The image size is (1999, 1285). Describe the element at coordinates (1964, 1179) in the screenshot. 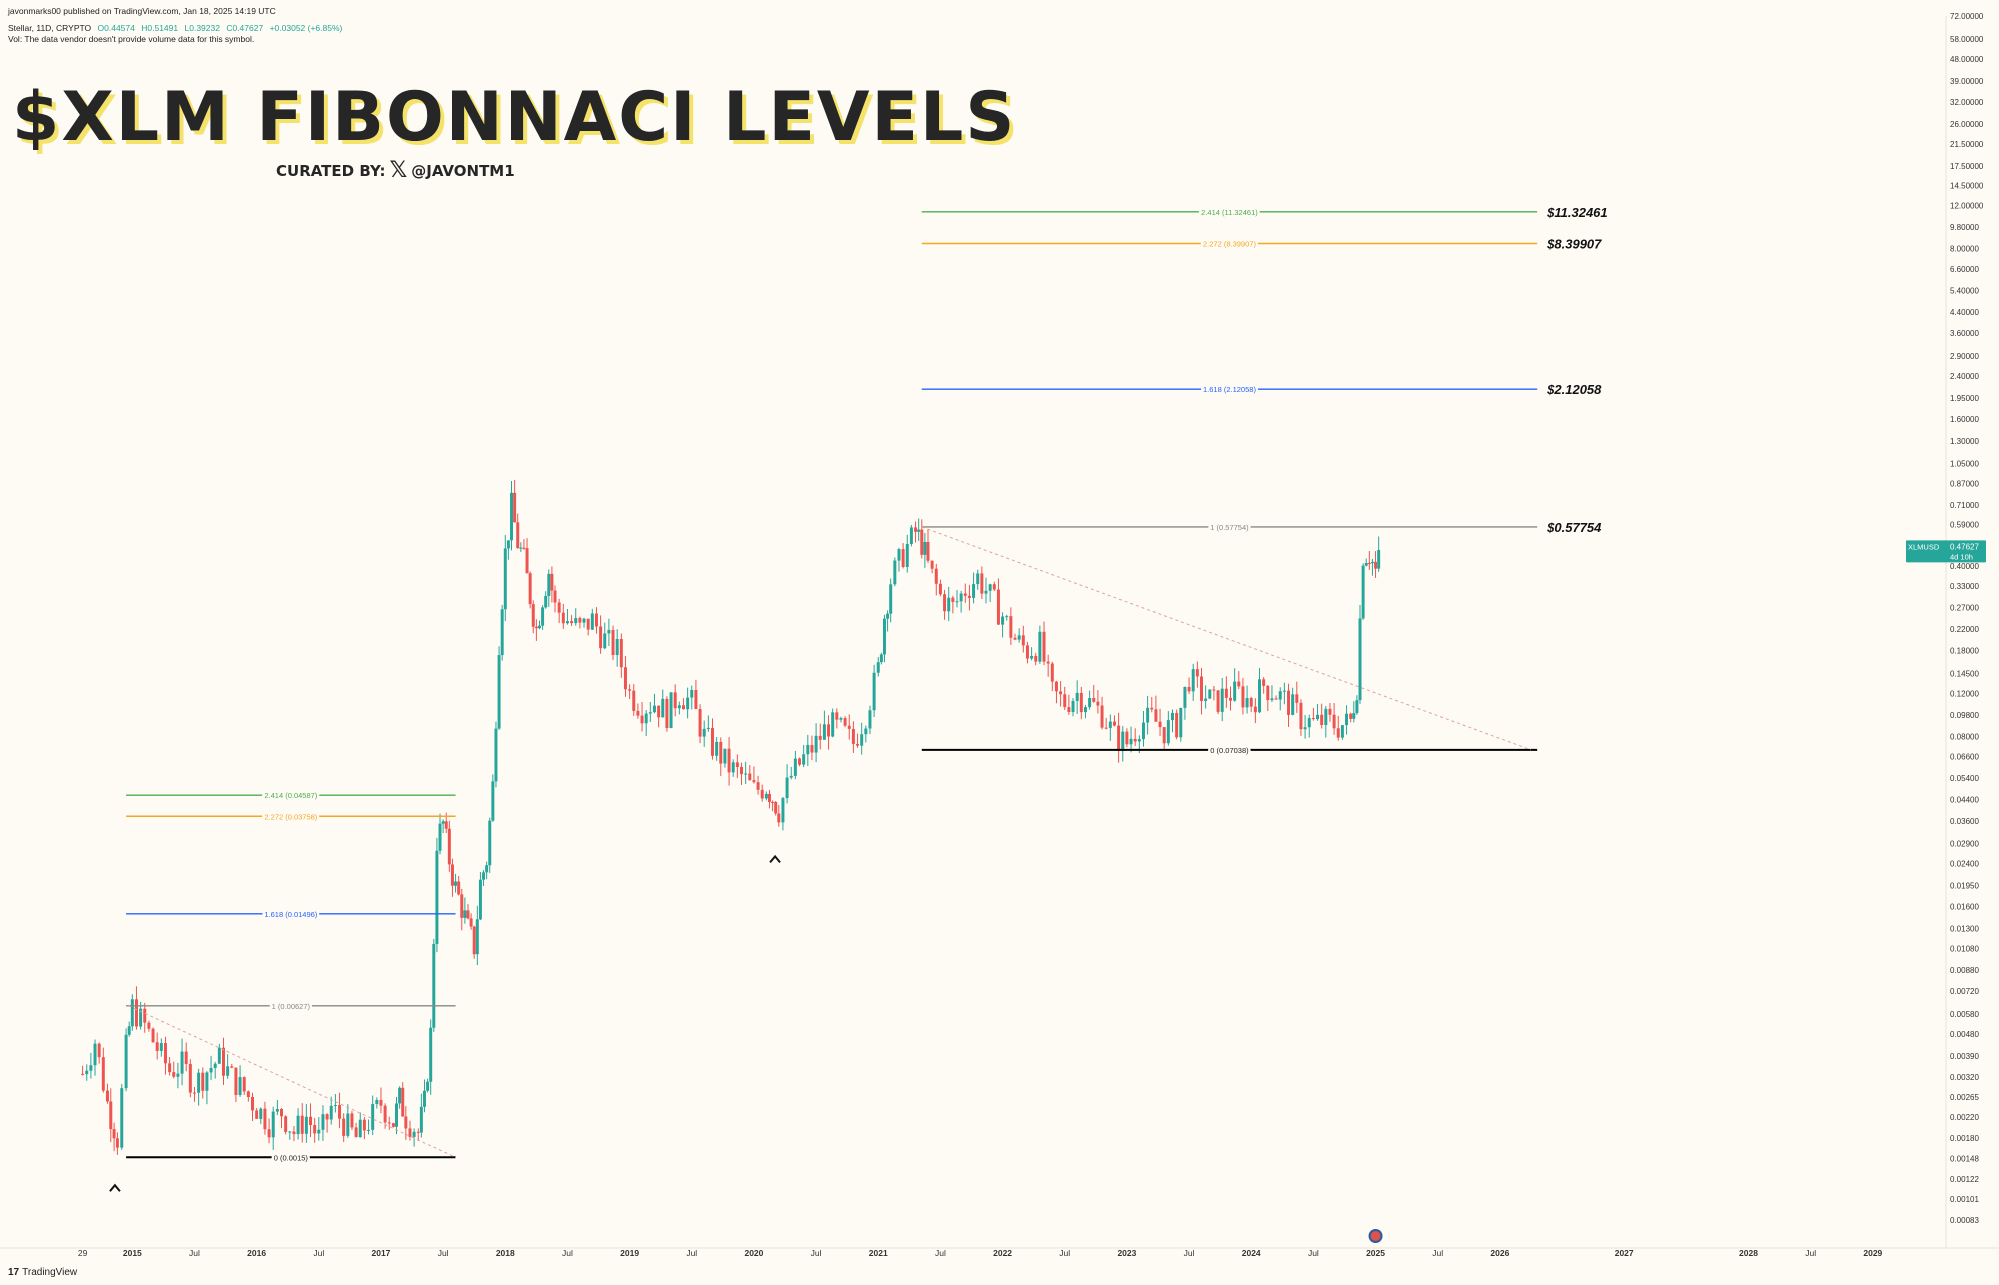

I see `y-tick-label: 0.00122` at that location.